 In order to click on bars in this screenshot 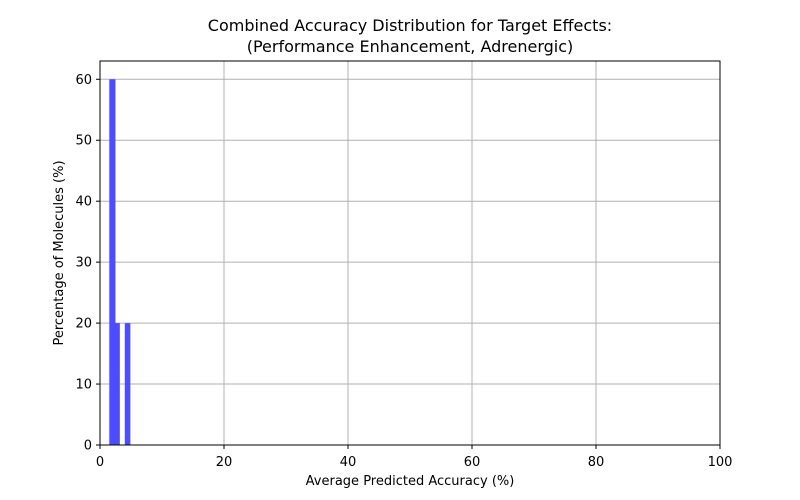, I will do `click(120, 262)`.